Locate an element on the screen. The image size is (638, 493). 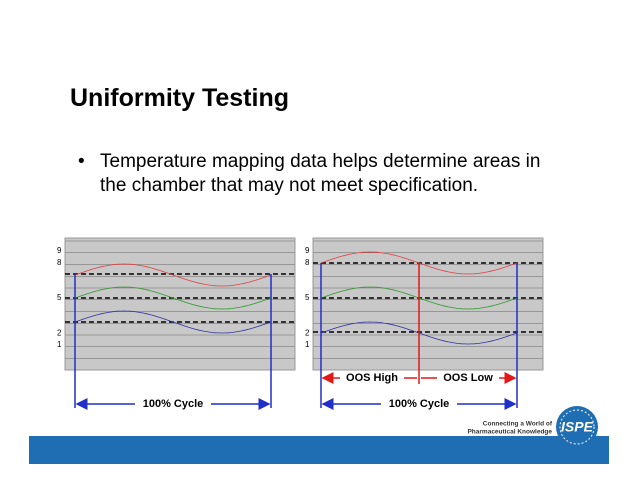
oos-label: OOS High is located at coordinates (372, 378).